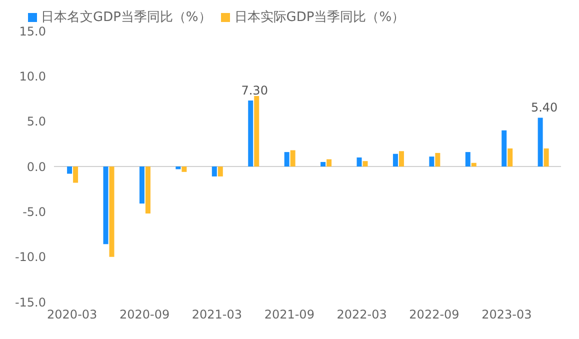  I want to click on y-tick-label: 10.0, so click(32, 76).